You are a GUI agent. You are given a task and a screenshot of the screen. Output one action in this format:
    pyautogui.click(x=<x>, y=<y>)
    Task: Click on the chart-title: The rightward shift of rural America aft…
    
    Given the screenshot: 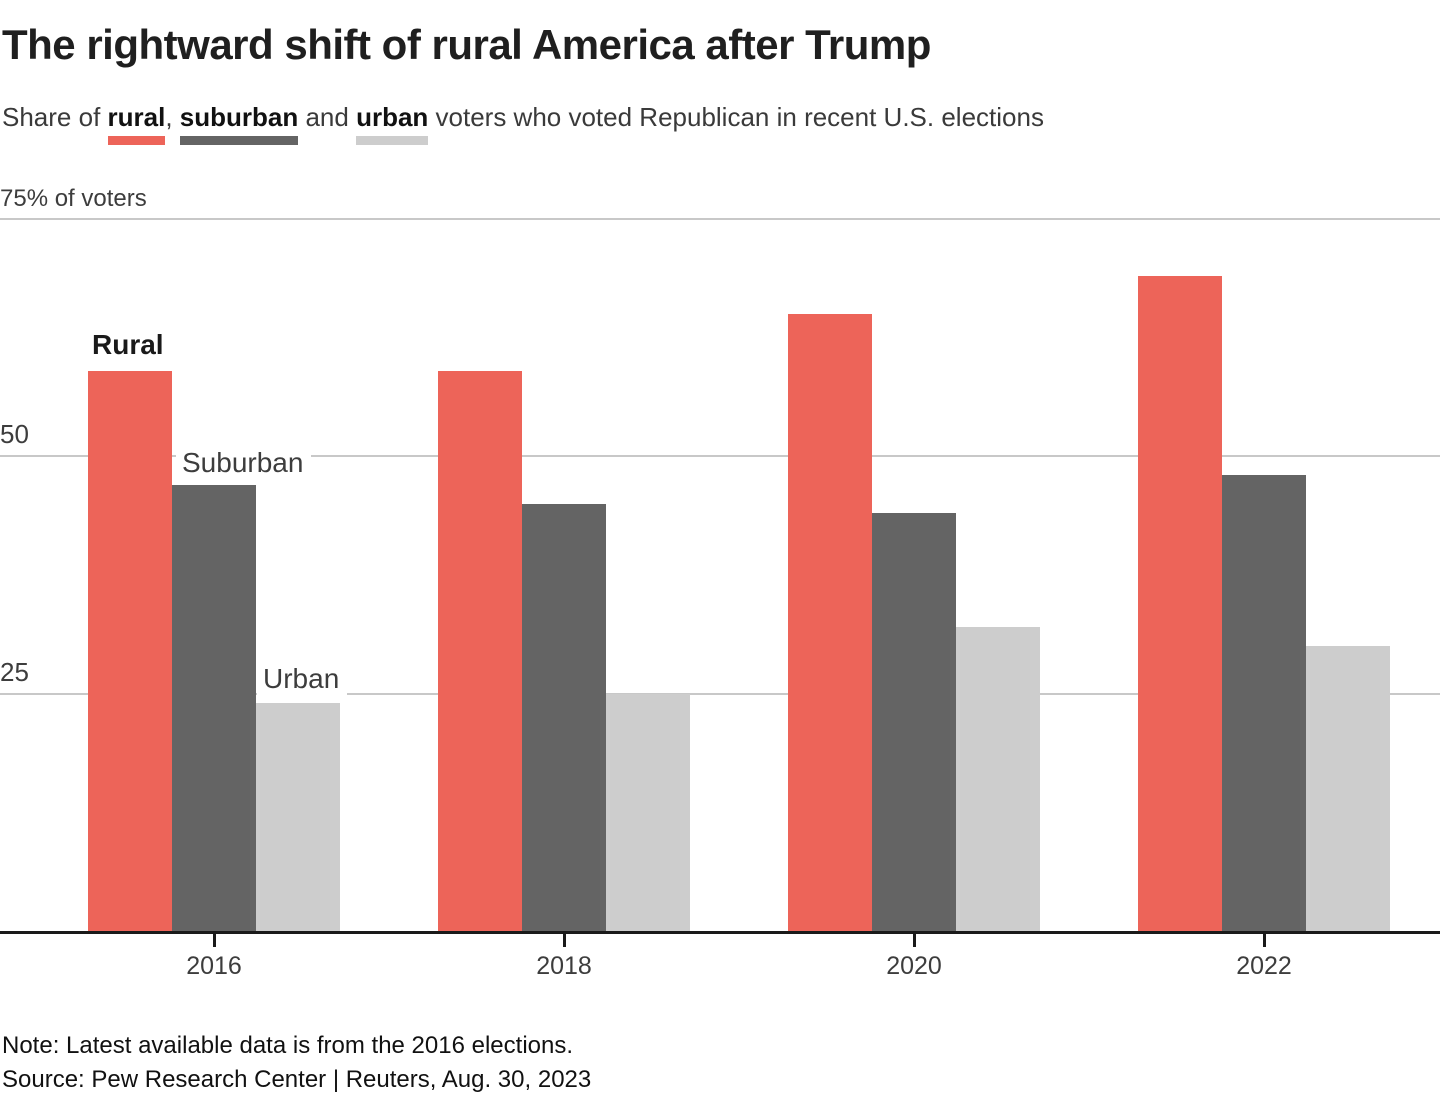 What is the action you would take?
    pyautogui.click(x=466, y=44)
    